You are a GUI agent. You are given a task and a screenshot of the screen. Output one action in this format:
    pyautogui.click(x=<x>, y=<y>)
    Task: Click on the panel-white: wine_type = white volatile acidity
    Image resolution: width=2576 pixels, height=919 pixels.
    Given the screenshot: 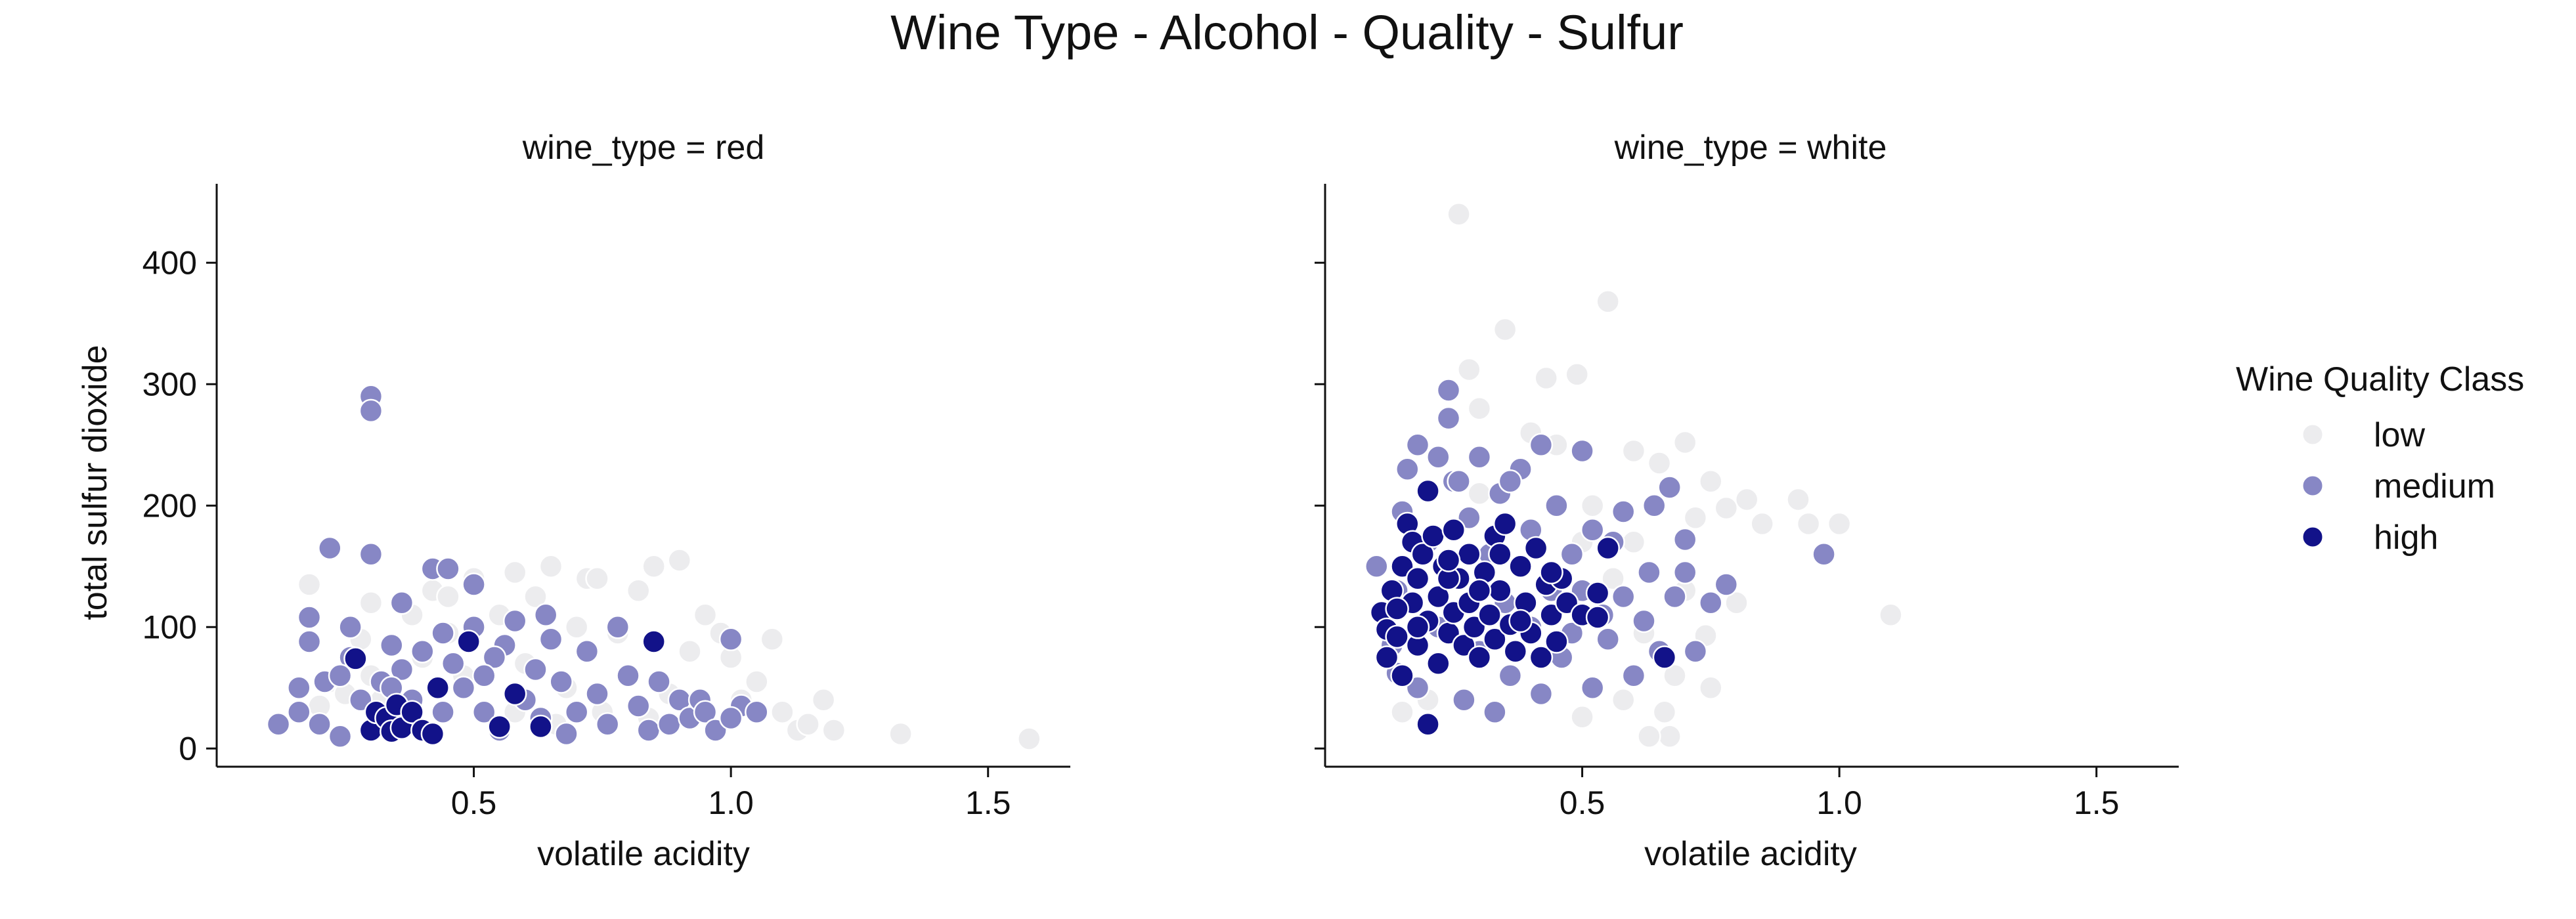 What is the action you would take?
    pyautogui.click(x=1751, y=501)
    